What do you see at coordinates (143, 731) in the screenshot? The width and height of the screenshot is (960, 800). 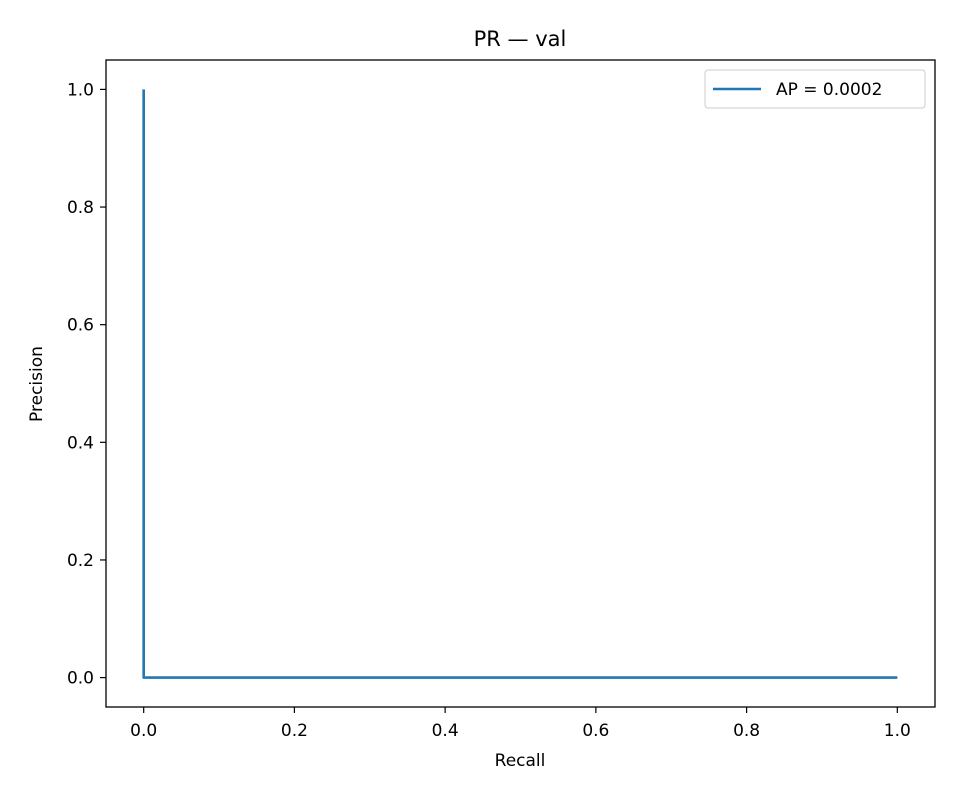 I see `x-tick-label: 0.0` at bounding box center [143, 731].